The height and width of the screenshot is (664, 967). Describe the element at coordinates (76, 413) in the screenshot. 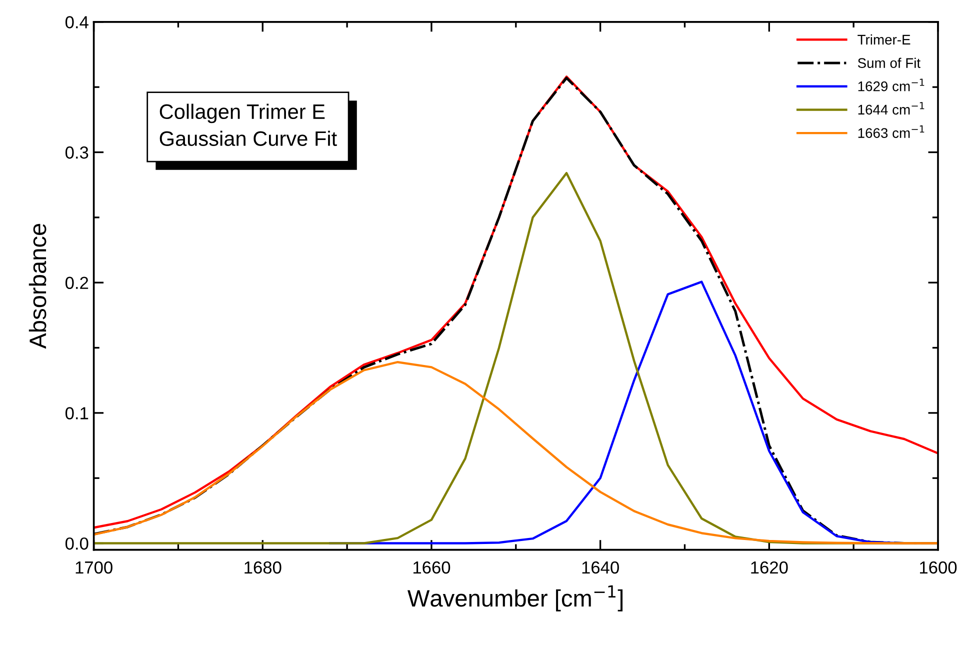

I see `y-tick-label: 0.1` at that location.